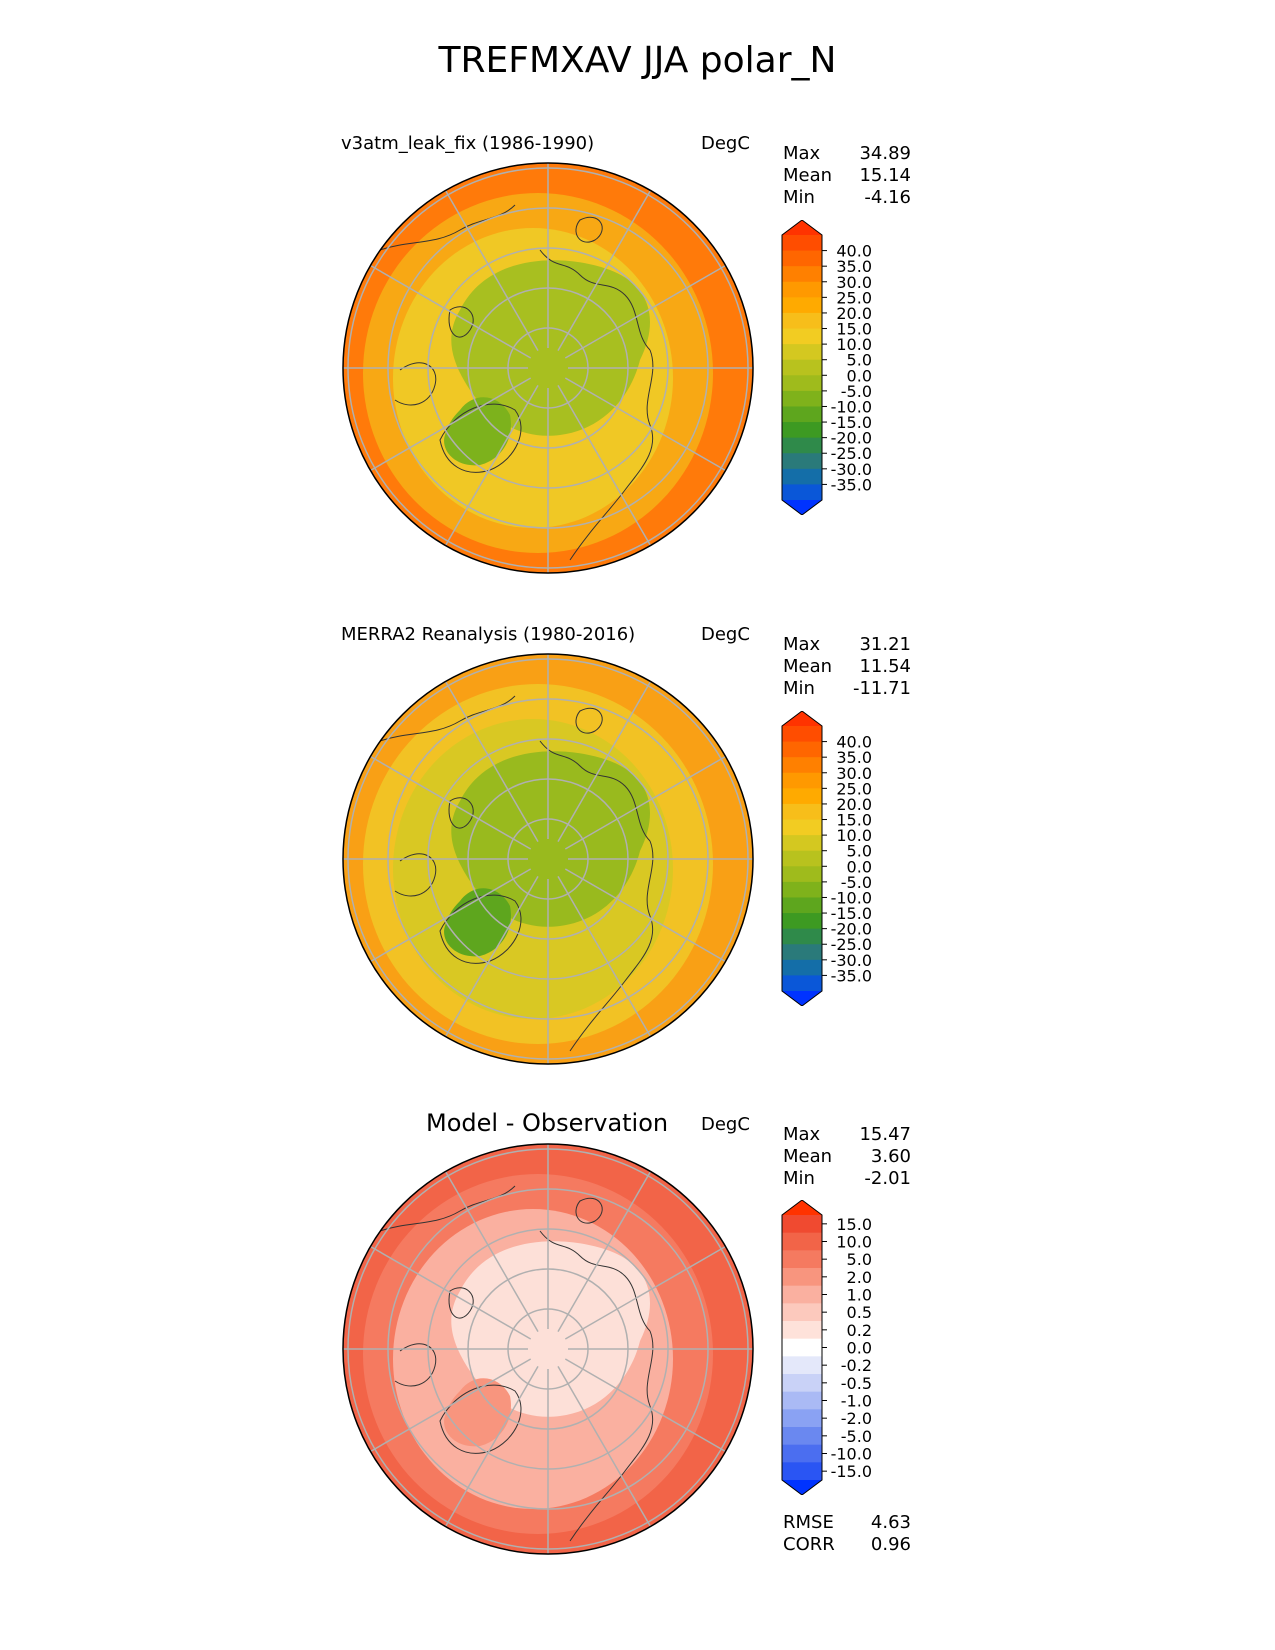 The height and width of the screenshot is (1650, 1275). Describe the element at coordinates (854, 788) in the screenshot. I see `colorbar-tick-label: 25.0` at that location.